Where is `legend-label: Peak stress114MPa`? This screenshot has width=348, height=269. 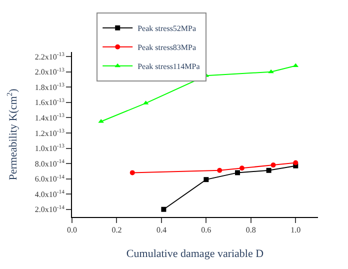 legend-label: Peak stress114MPa is located at coordinates (169, 67).